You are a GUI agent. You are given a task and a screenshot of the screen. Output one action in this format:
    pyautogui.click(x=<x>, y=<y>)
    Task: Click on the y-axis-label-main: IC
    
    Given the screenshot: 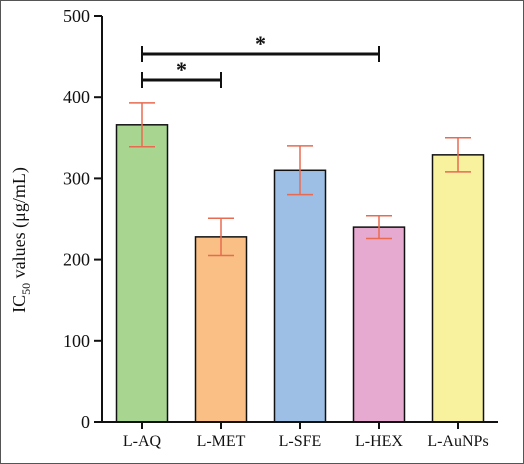 What is the action you would take?
    pyautogui.click(x=19, y=304)
    